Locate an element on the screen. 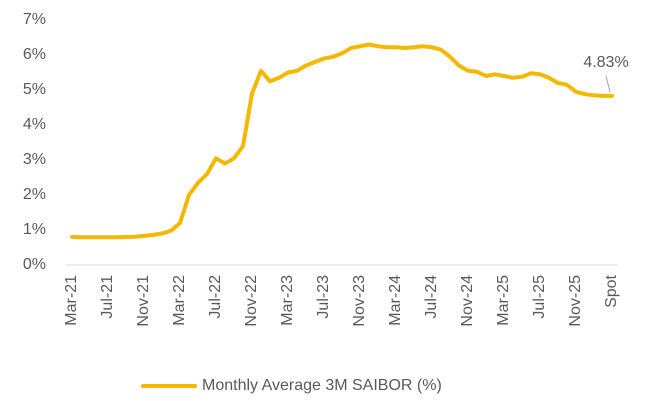 Image resolution: width=656 pixels, height=405 pixels. x-tick-label: Jul-23 is located at coordinates (323, 297).